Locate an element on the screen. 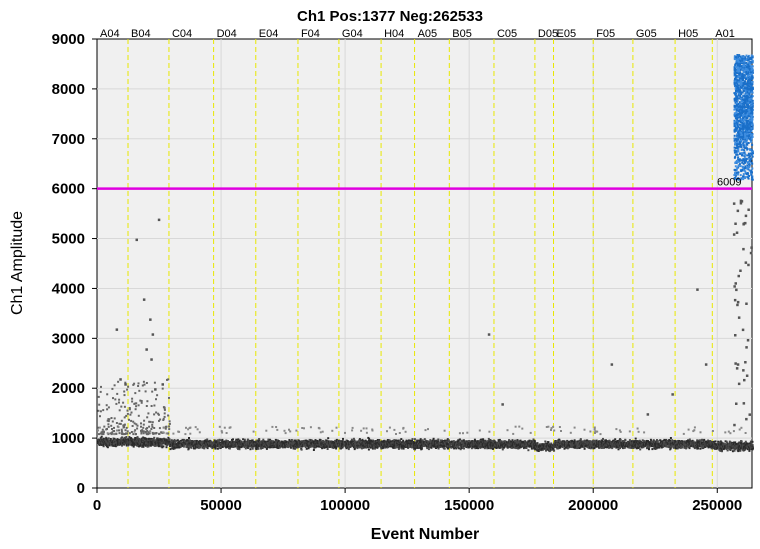 The image size is (760, 549). well-label: E04 is located at coordinates (269, 34).